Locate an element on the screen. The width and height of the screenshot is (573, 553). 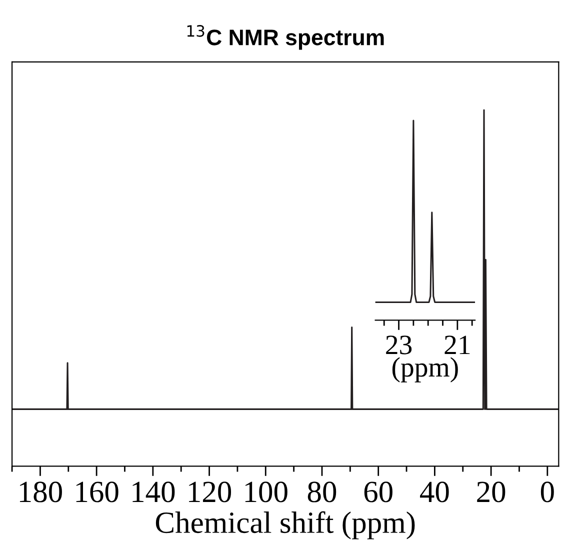
x-tick-label: 21 is located at coordinates (457, 345).